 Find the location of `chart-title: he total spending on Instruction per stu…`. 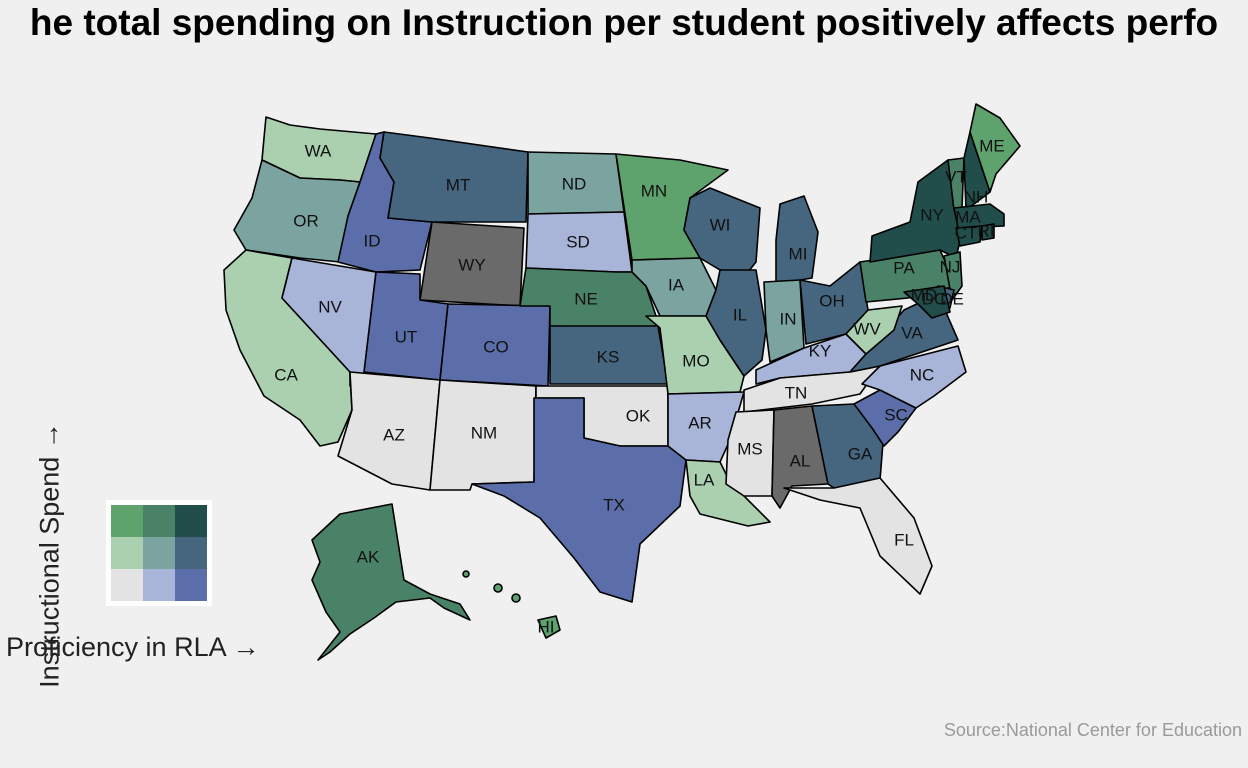

chart-title: he total spending on Instruction per stu… is located at coordinates (624, 22).